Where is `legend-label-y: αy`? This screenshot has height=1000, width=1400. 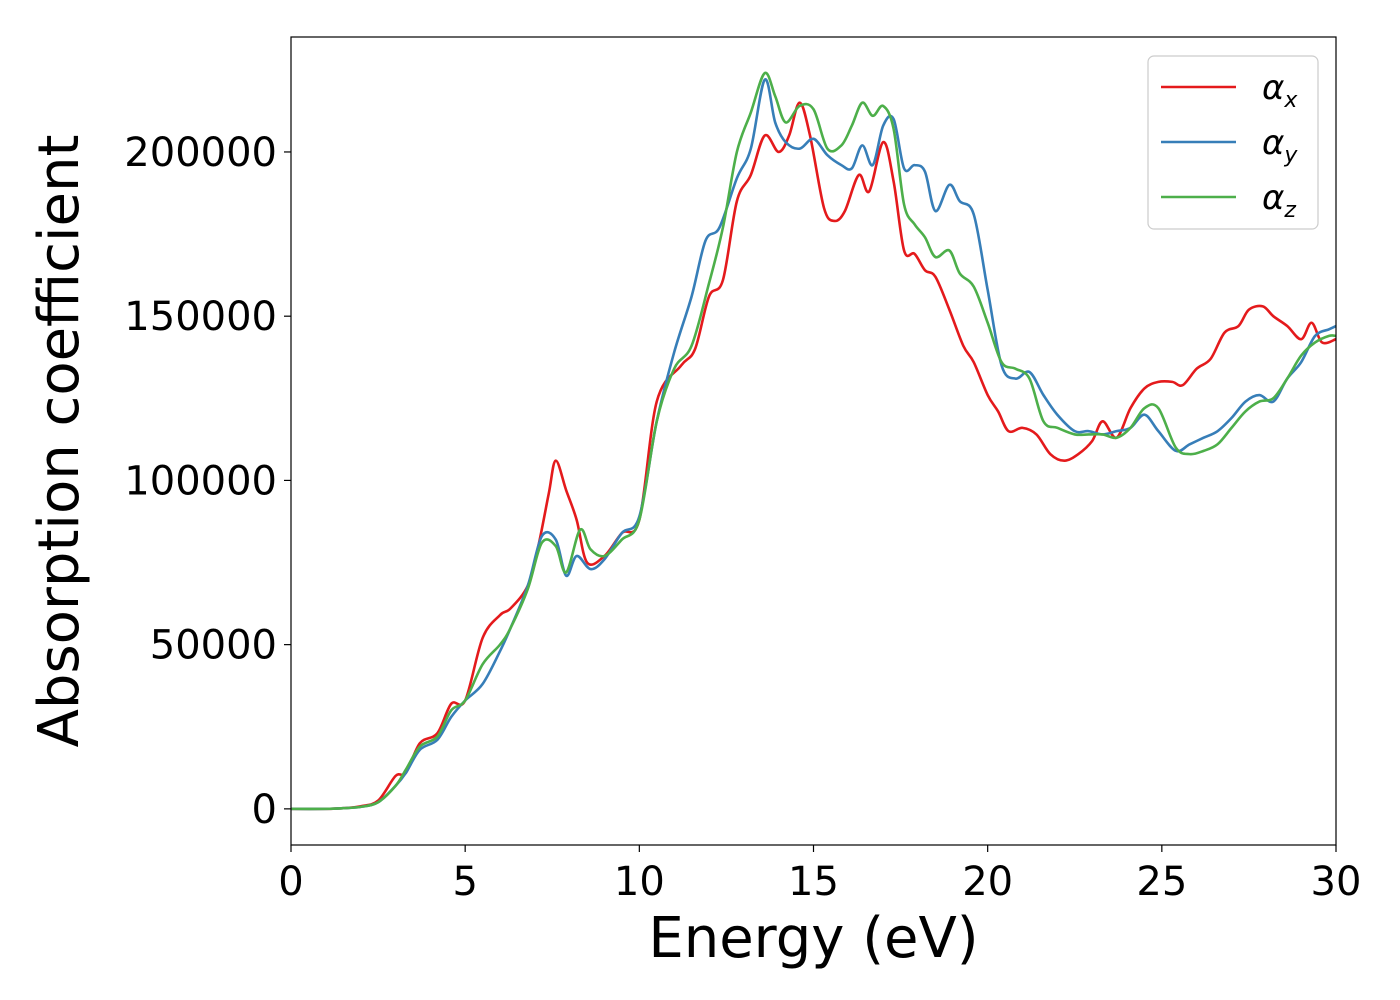 legend-label-y: αy is located at coordinates (1280, 145).